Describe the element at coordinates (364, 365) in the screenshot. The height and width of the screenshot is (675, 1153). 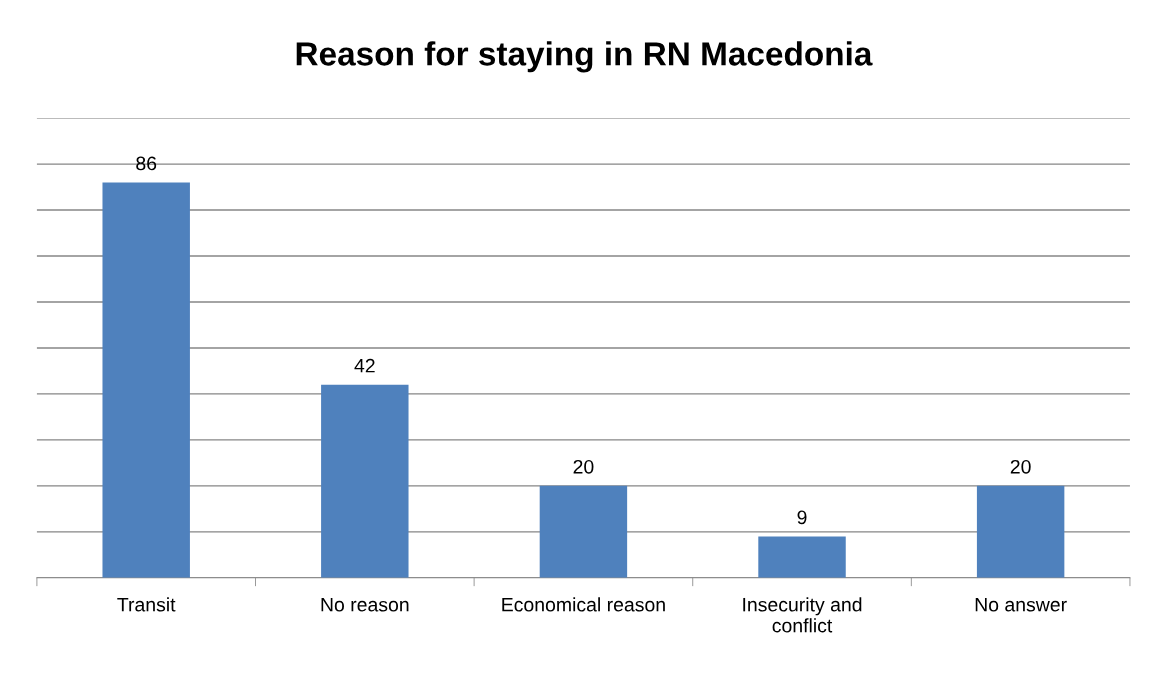
I see `data-label: 42` at that location.